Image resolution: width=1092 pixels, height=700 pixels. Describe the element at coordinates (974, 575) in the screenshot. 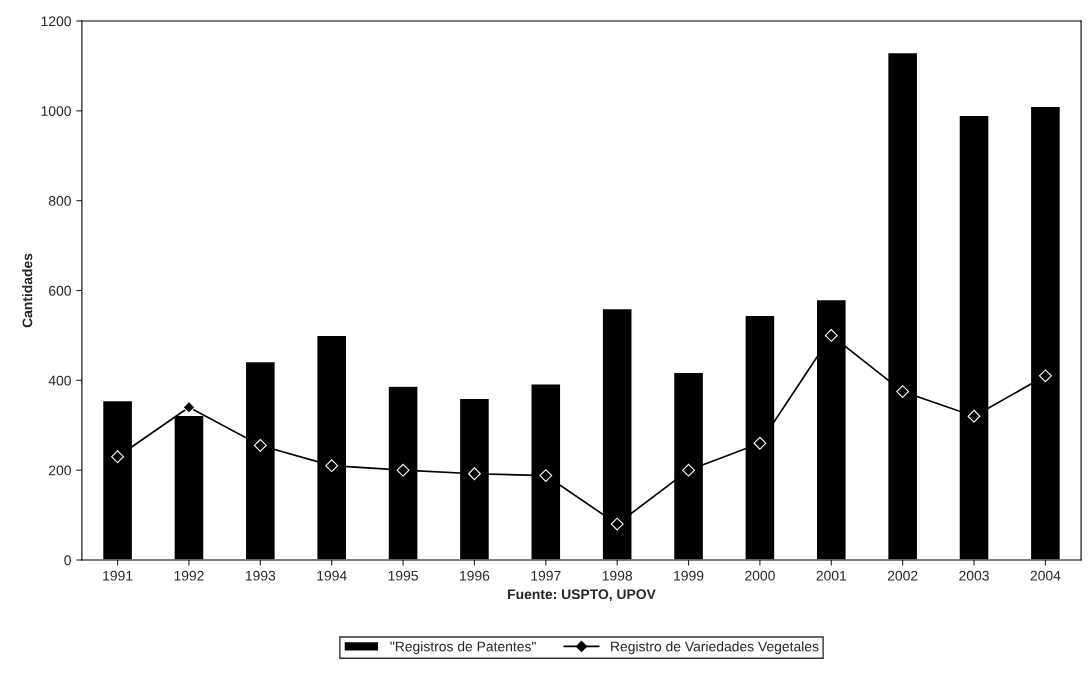

I see `x-tick-label: 2003` at that location.